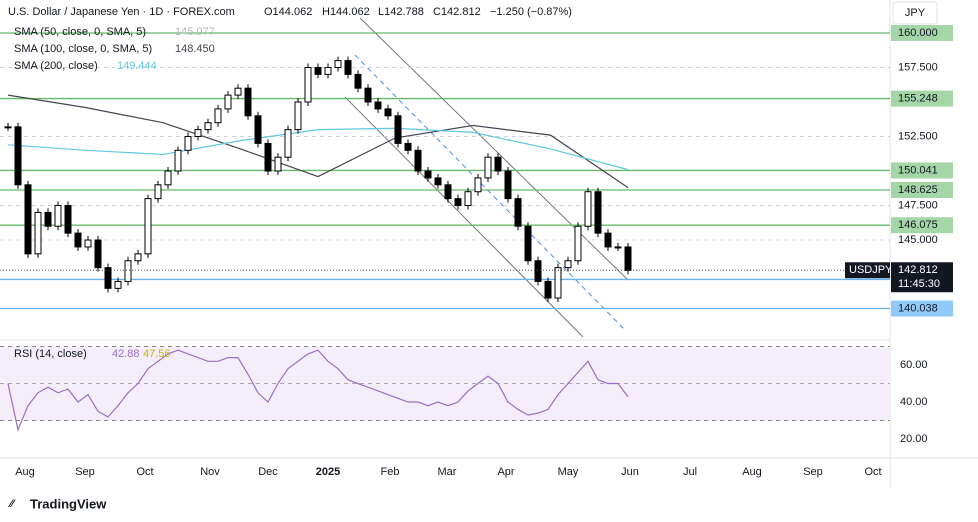  Describe the element at coordinates (918, 270) in the screenshot. I see `last-price: 142.812` at that location.